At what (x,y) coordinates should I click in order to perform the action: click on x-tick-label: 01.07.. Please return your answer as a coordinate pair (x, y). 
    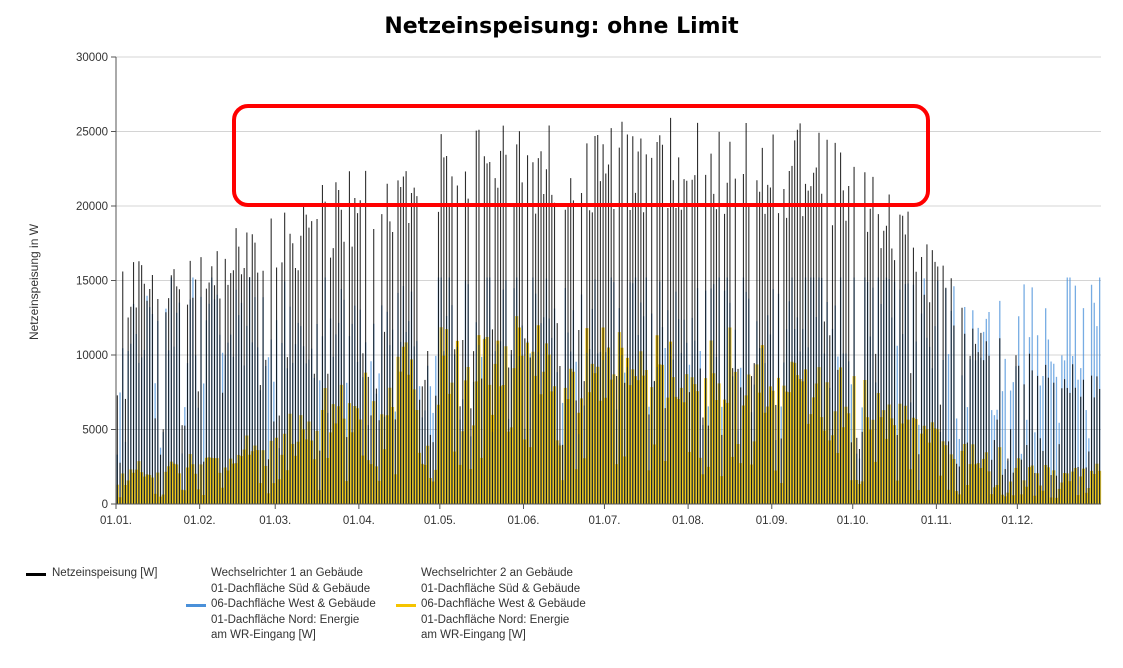
    Looking at the image, I should click on (604, 521).